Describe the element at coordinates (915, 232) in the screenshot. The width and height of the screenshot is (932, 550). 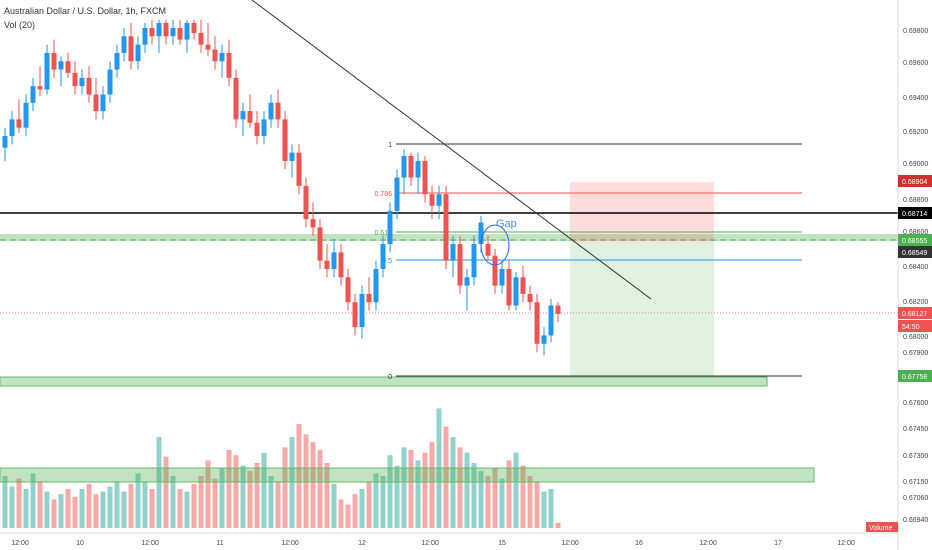
I see `price-tick-label: 0.68600` at that location.